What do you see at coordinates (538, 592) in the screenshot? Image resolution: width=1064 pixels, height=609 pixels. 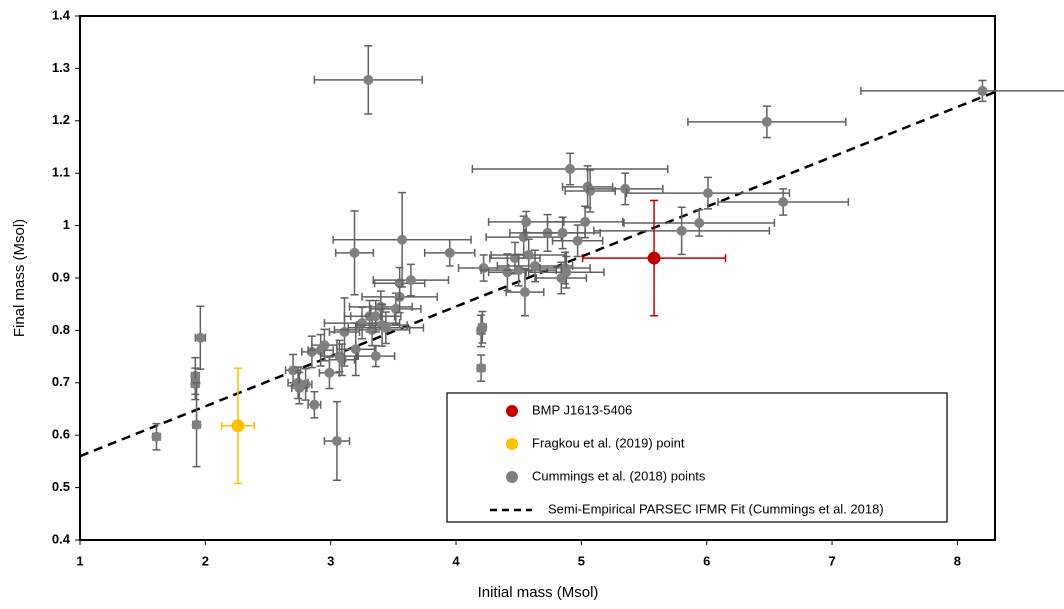 I see `x-axis-label: Initial mass (Msol)` at bounding box center [538, 592].